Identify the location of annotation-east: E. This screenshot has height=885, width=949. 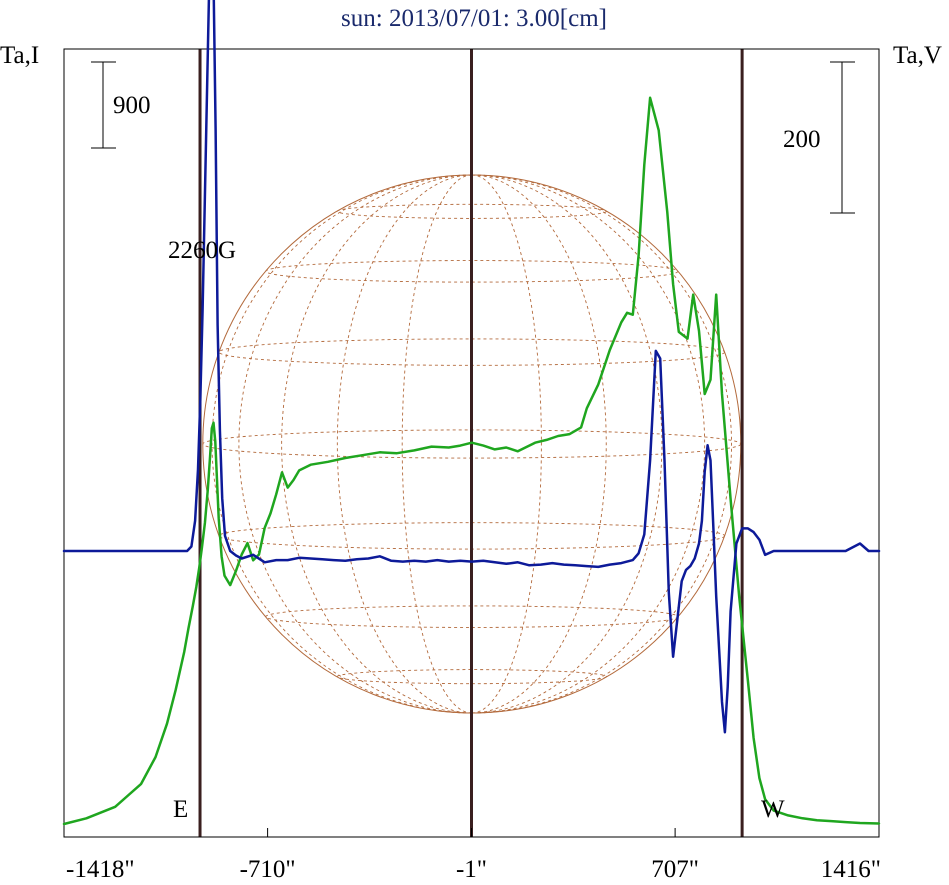
(180, 809).